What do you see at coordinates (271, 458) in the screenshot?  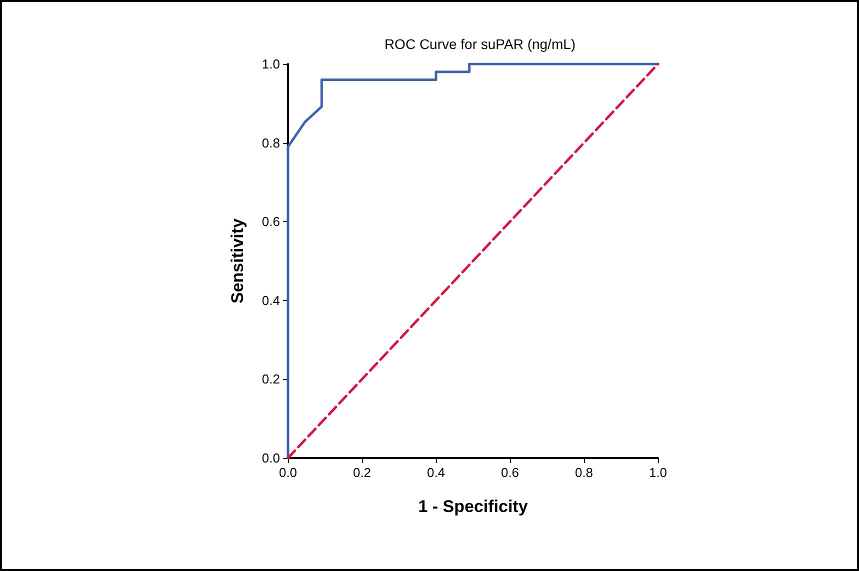 I see `y-tick-label: 0.0` at bounding box center [271, 458].